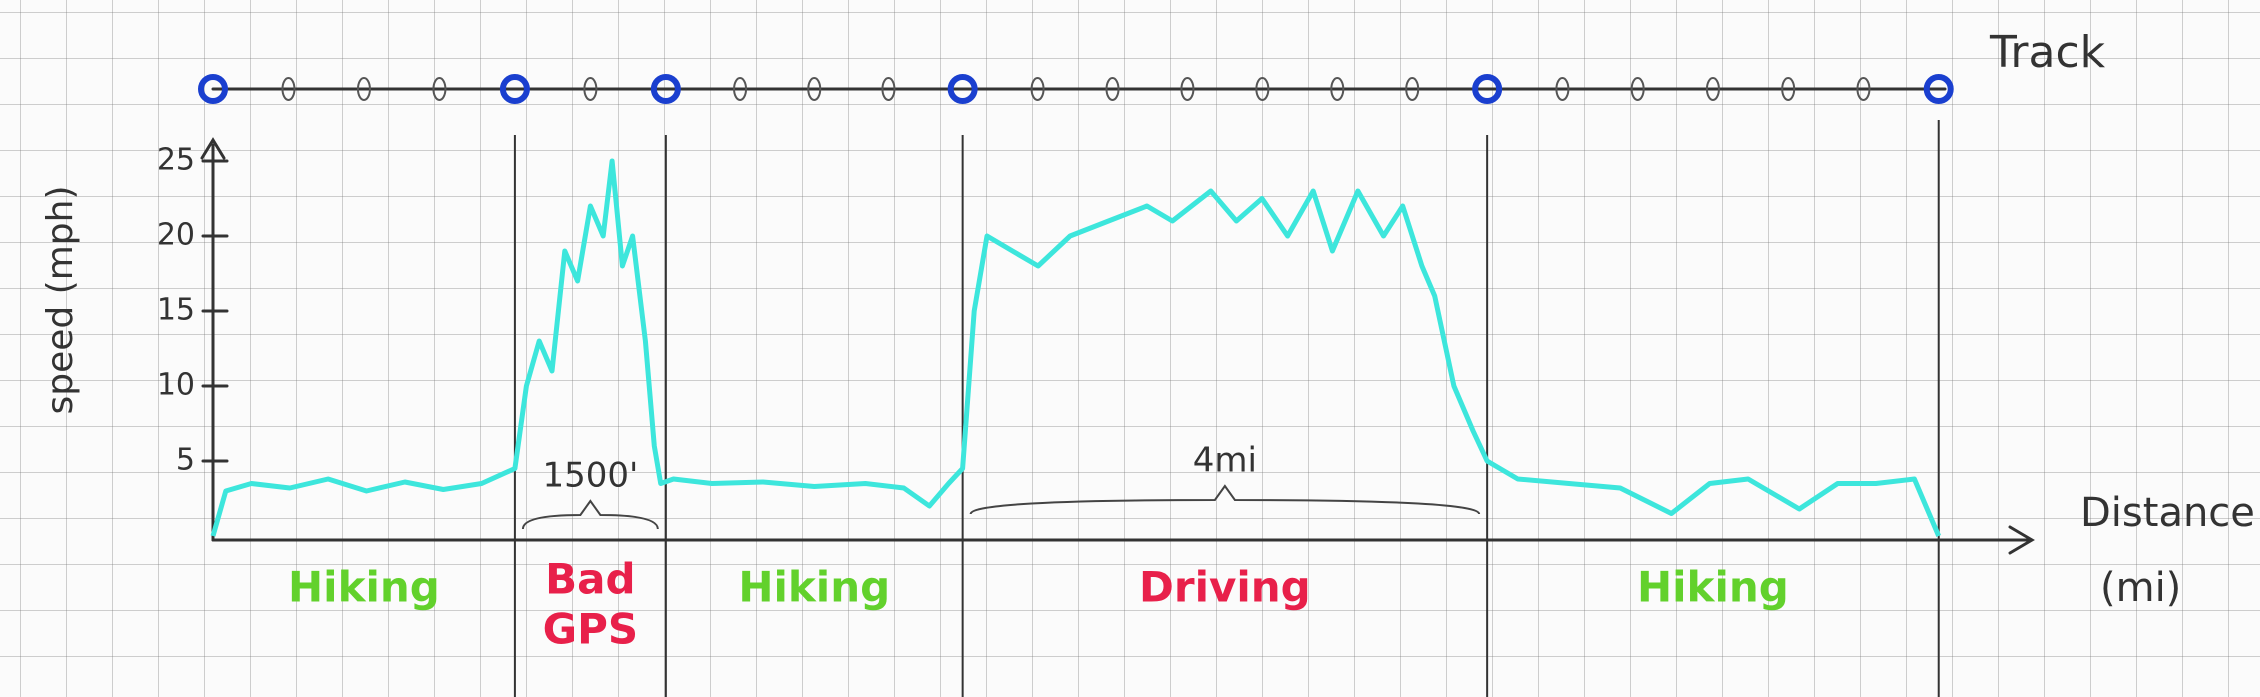 The height and width of the screenshot is (697, 2260). Describe the element at coordinates (213, 148) in the screenshot. I see `y-axis-arrow` at that location.